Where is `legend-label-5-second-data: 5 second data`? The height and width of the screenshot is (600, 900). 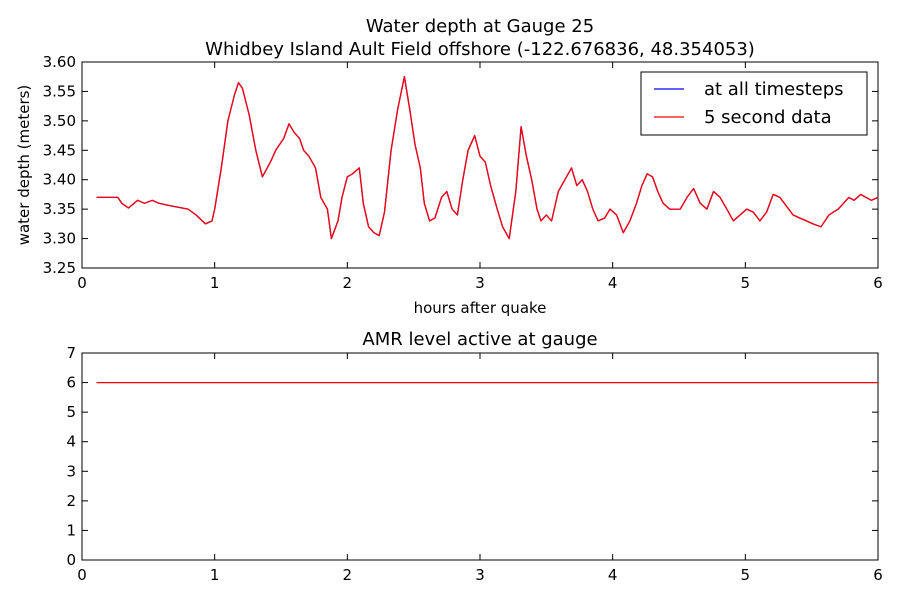
legend-label-5-second-data: 5 second data is located at coordinates (768, 117).